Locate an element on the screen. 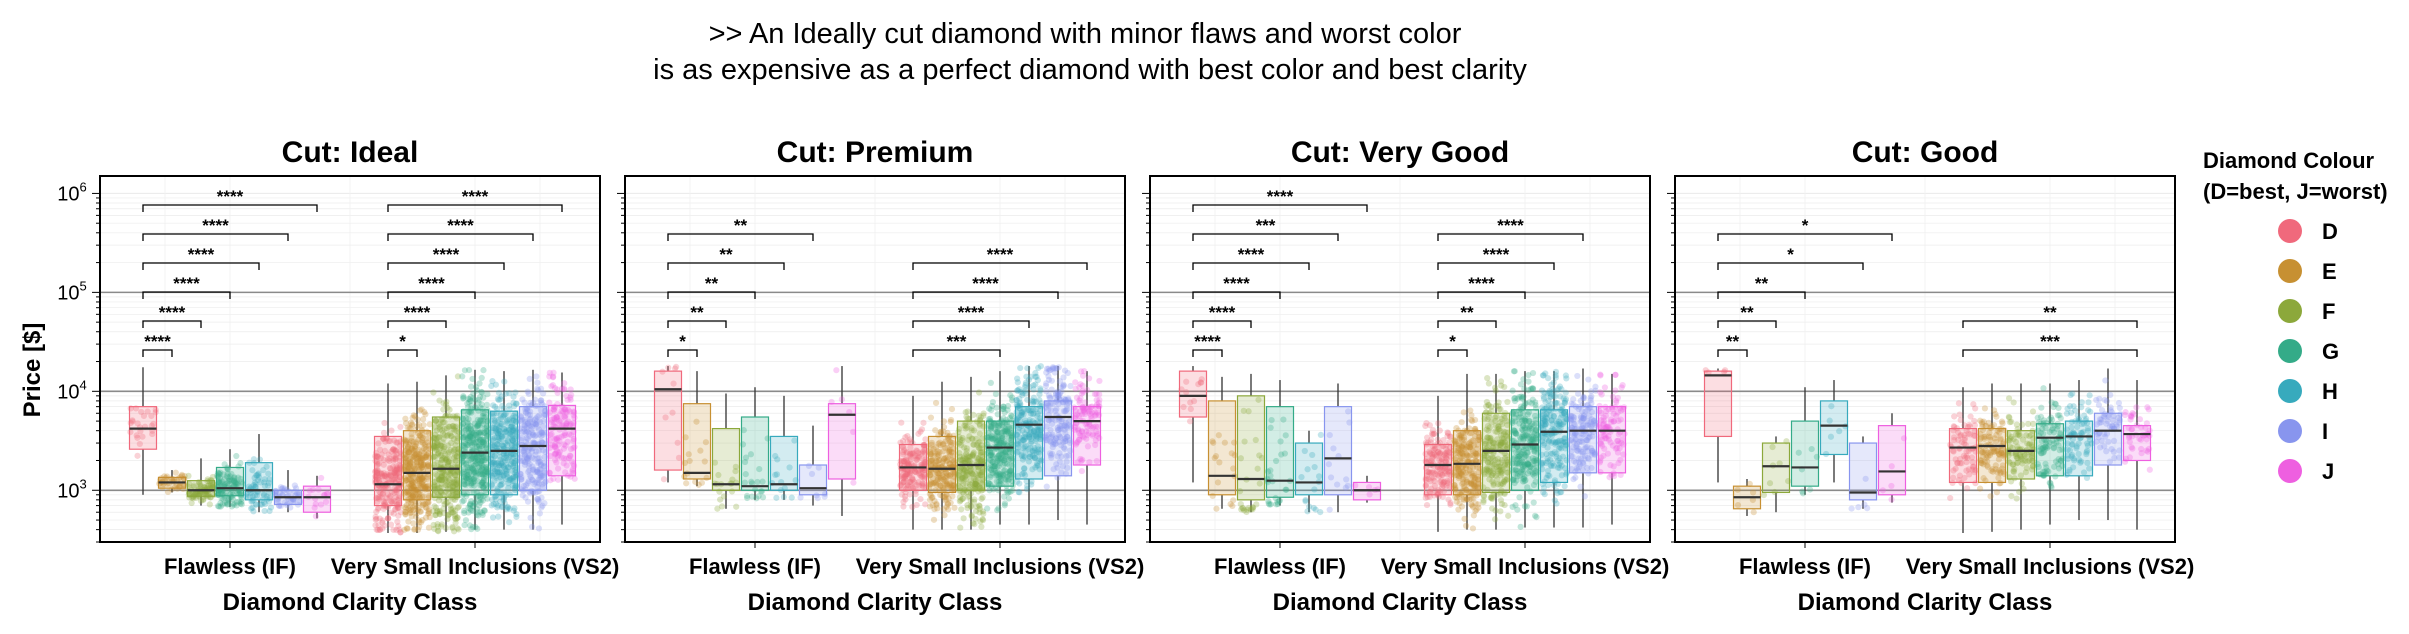 Image resolution: width=2409 pixels, height=634 pixels. x-tick-label: Flawless (IF) is located at coordinates (230, 566).